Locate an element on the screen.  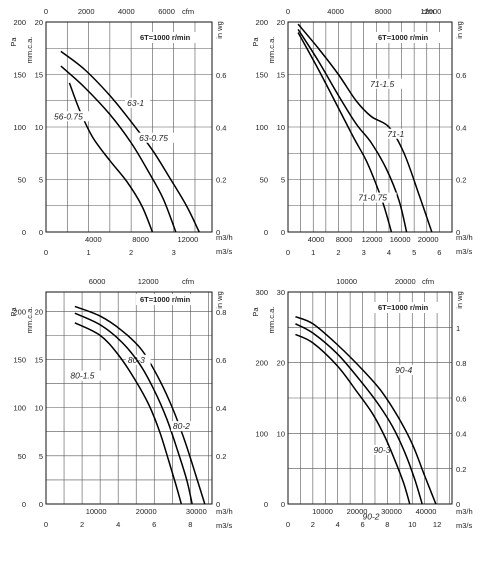
m3h-tick-label: 12000 is located at coordinates (372, 239).